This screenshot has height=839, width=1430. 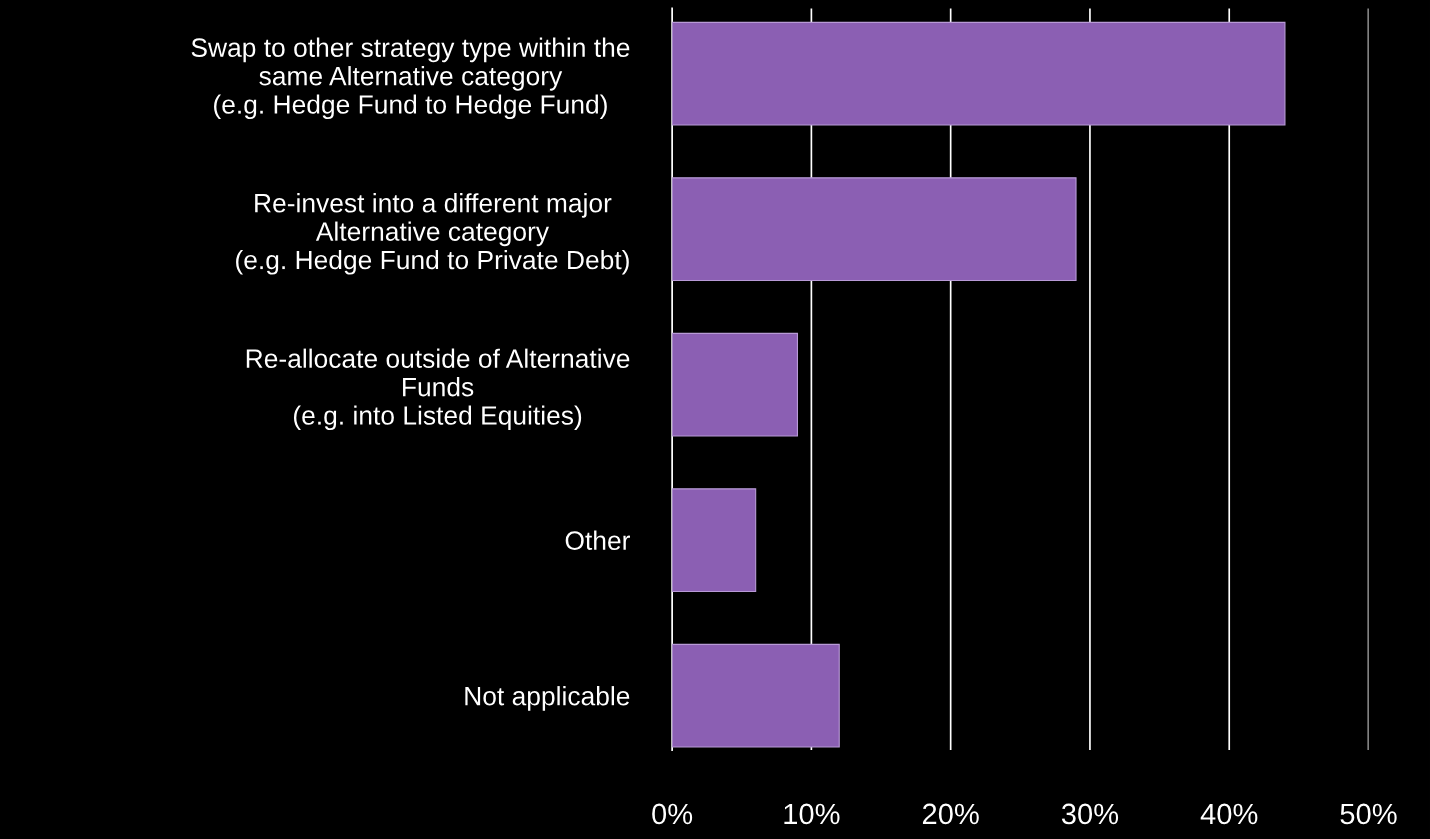 I want to click on x-tick-label: 0%, so click(x=672, y=814).